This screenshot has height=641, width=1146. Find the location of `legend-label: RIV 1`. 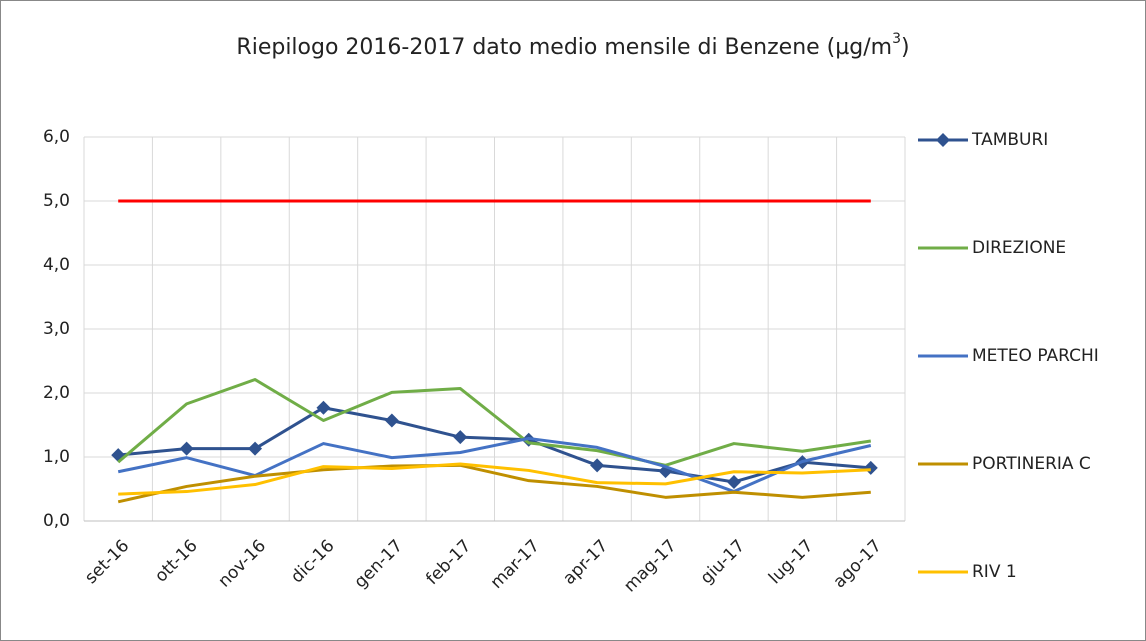

legend-label: RIV 1 is located at coordinates (994, 572).